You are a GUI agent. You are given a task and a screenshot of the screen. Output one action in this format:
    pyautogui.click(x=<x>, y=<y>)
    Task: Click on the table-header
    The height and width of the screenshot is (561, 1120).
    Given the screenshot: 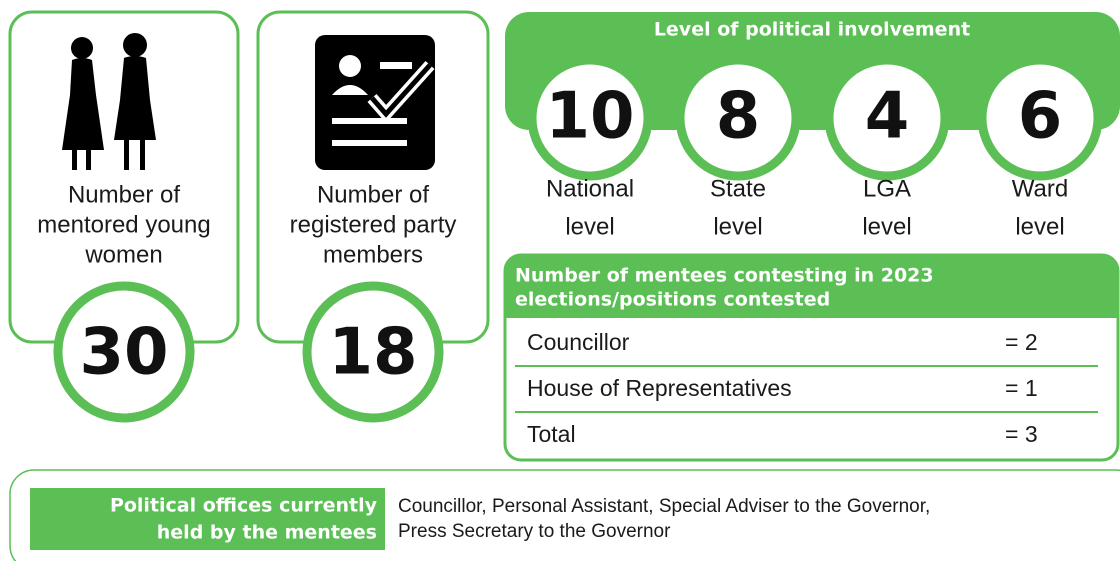 What is the action you would take?
    pyautogui.click(x=811, y=286)
    